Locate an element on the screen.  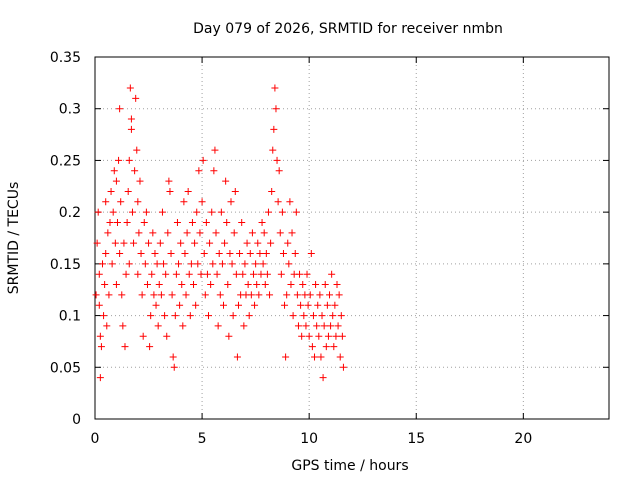
y-tick-label: 0.1 is located at coordinates (70, 317).